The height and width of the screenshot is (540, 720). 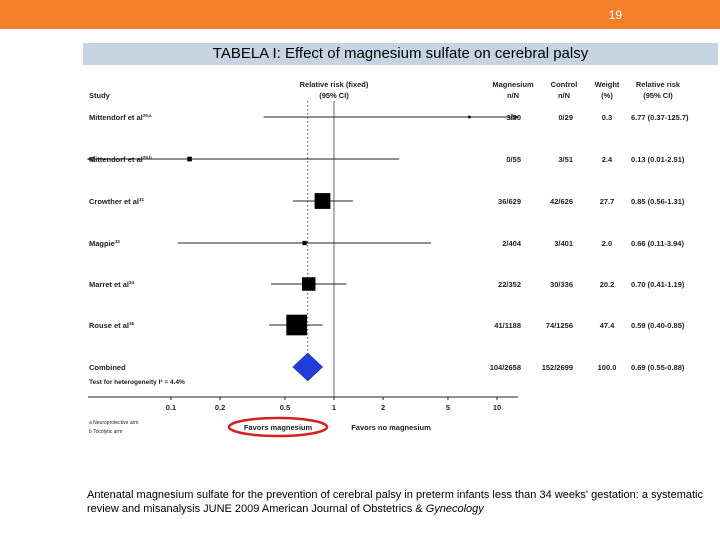 What do you see at coordinates (448, 407) in the screenshot?
I see `x-axis-tick-label: 5` at bounding box center [448, 407].